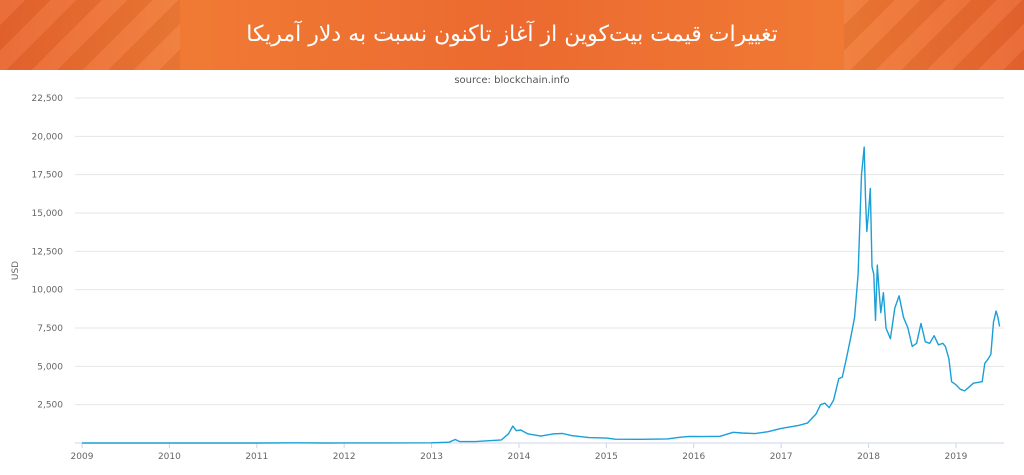 The height and width of the screenshot is (475, 1024). Describe the element at coordinates (781, 457) in the screenshot. I see `x-tick-label: 2017` at that location.